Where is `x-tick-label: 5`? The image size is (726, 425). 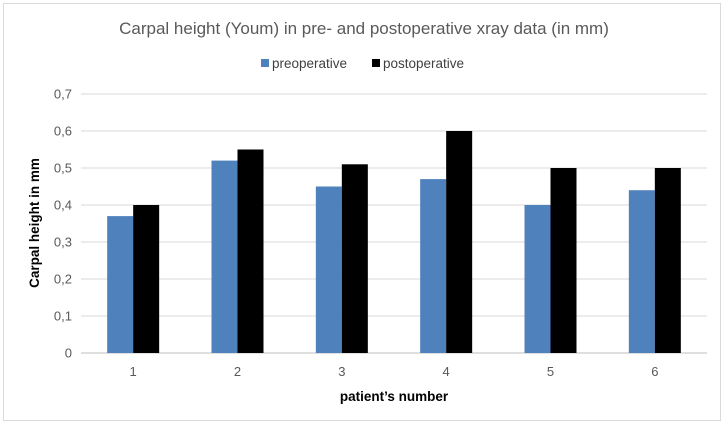
x-tick-label: 5 is located at coordinates (550, 371).